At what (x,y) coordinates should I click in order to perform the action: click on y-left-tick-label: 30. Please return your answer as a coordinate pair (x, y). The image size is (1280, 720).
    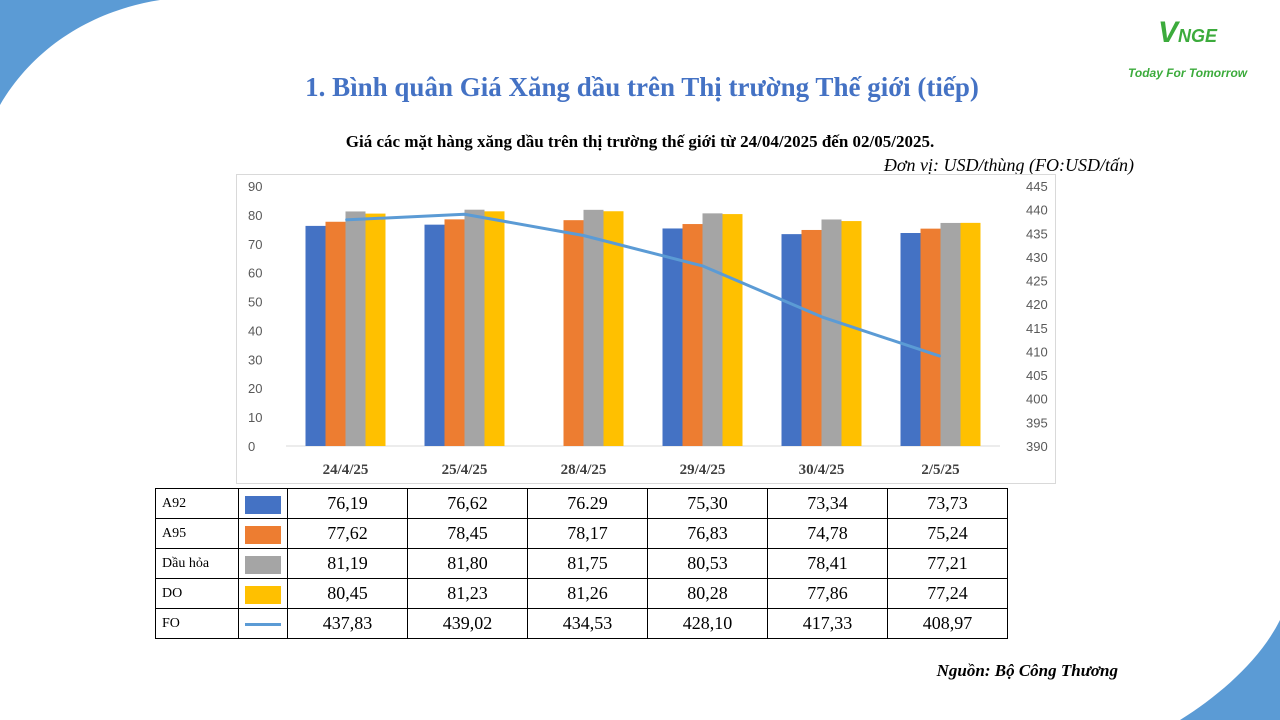
    Looking at the image, I should click on (255, 359).